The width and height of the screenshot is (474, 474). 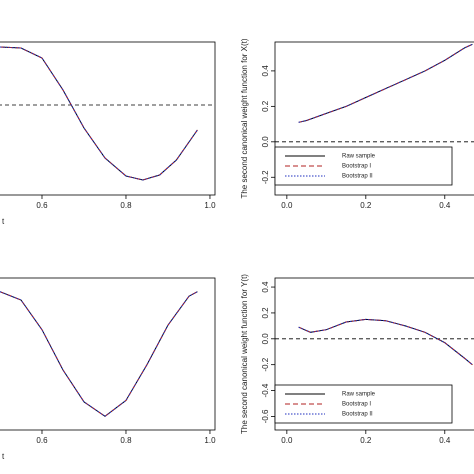 I want to click on y-tick-label: -0.6, so click(x=265, y=416).